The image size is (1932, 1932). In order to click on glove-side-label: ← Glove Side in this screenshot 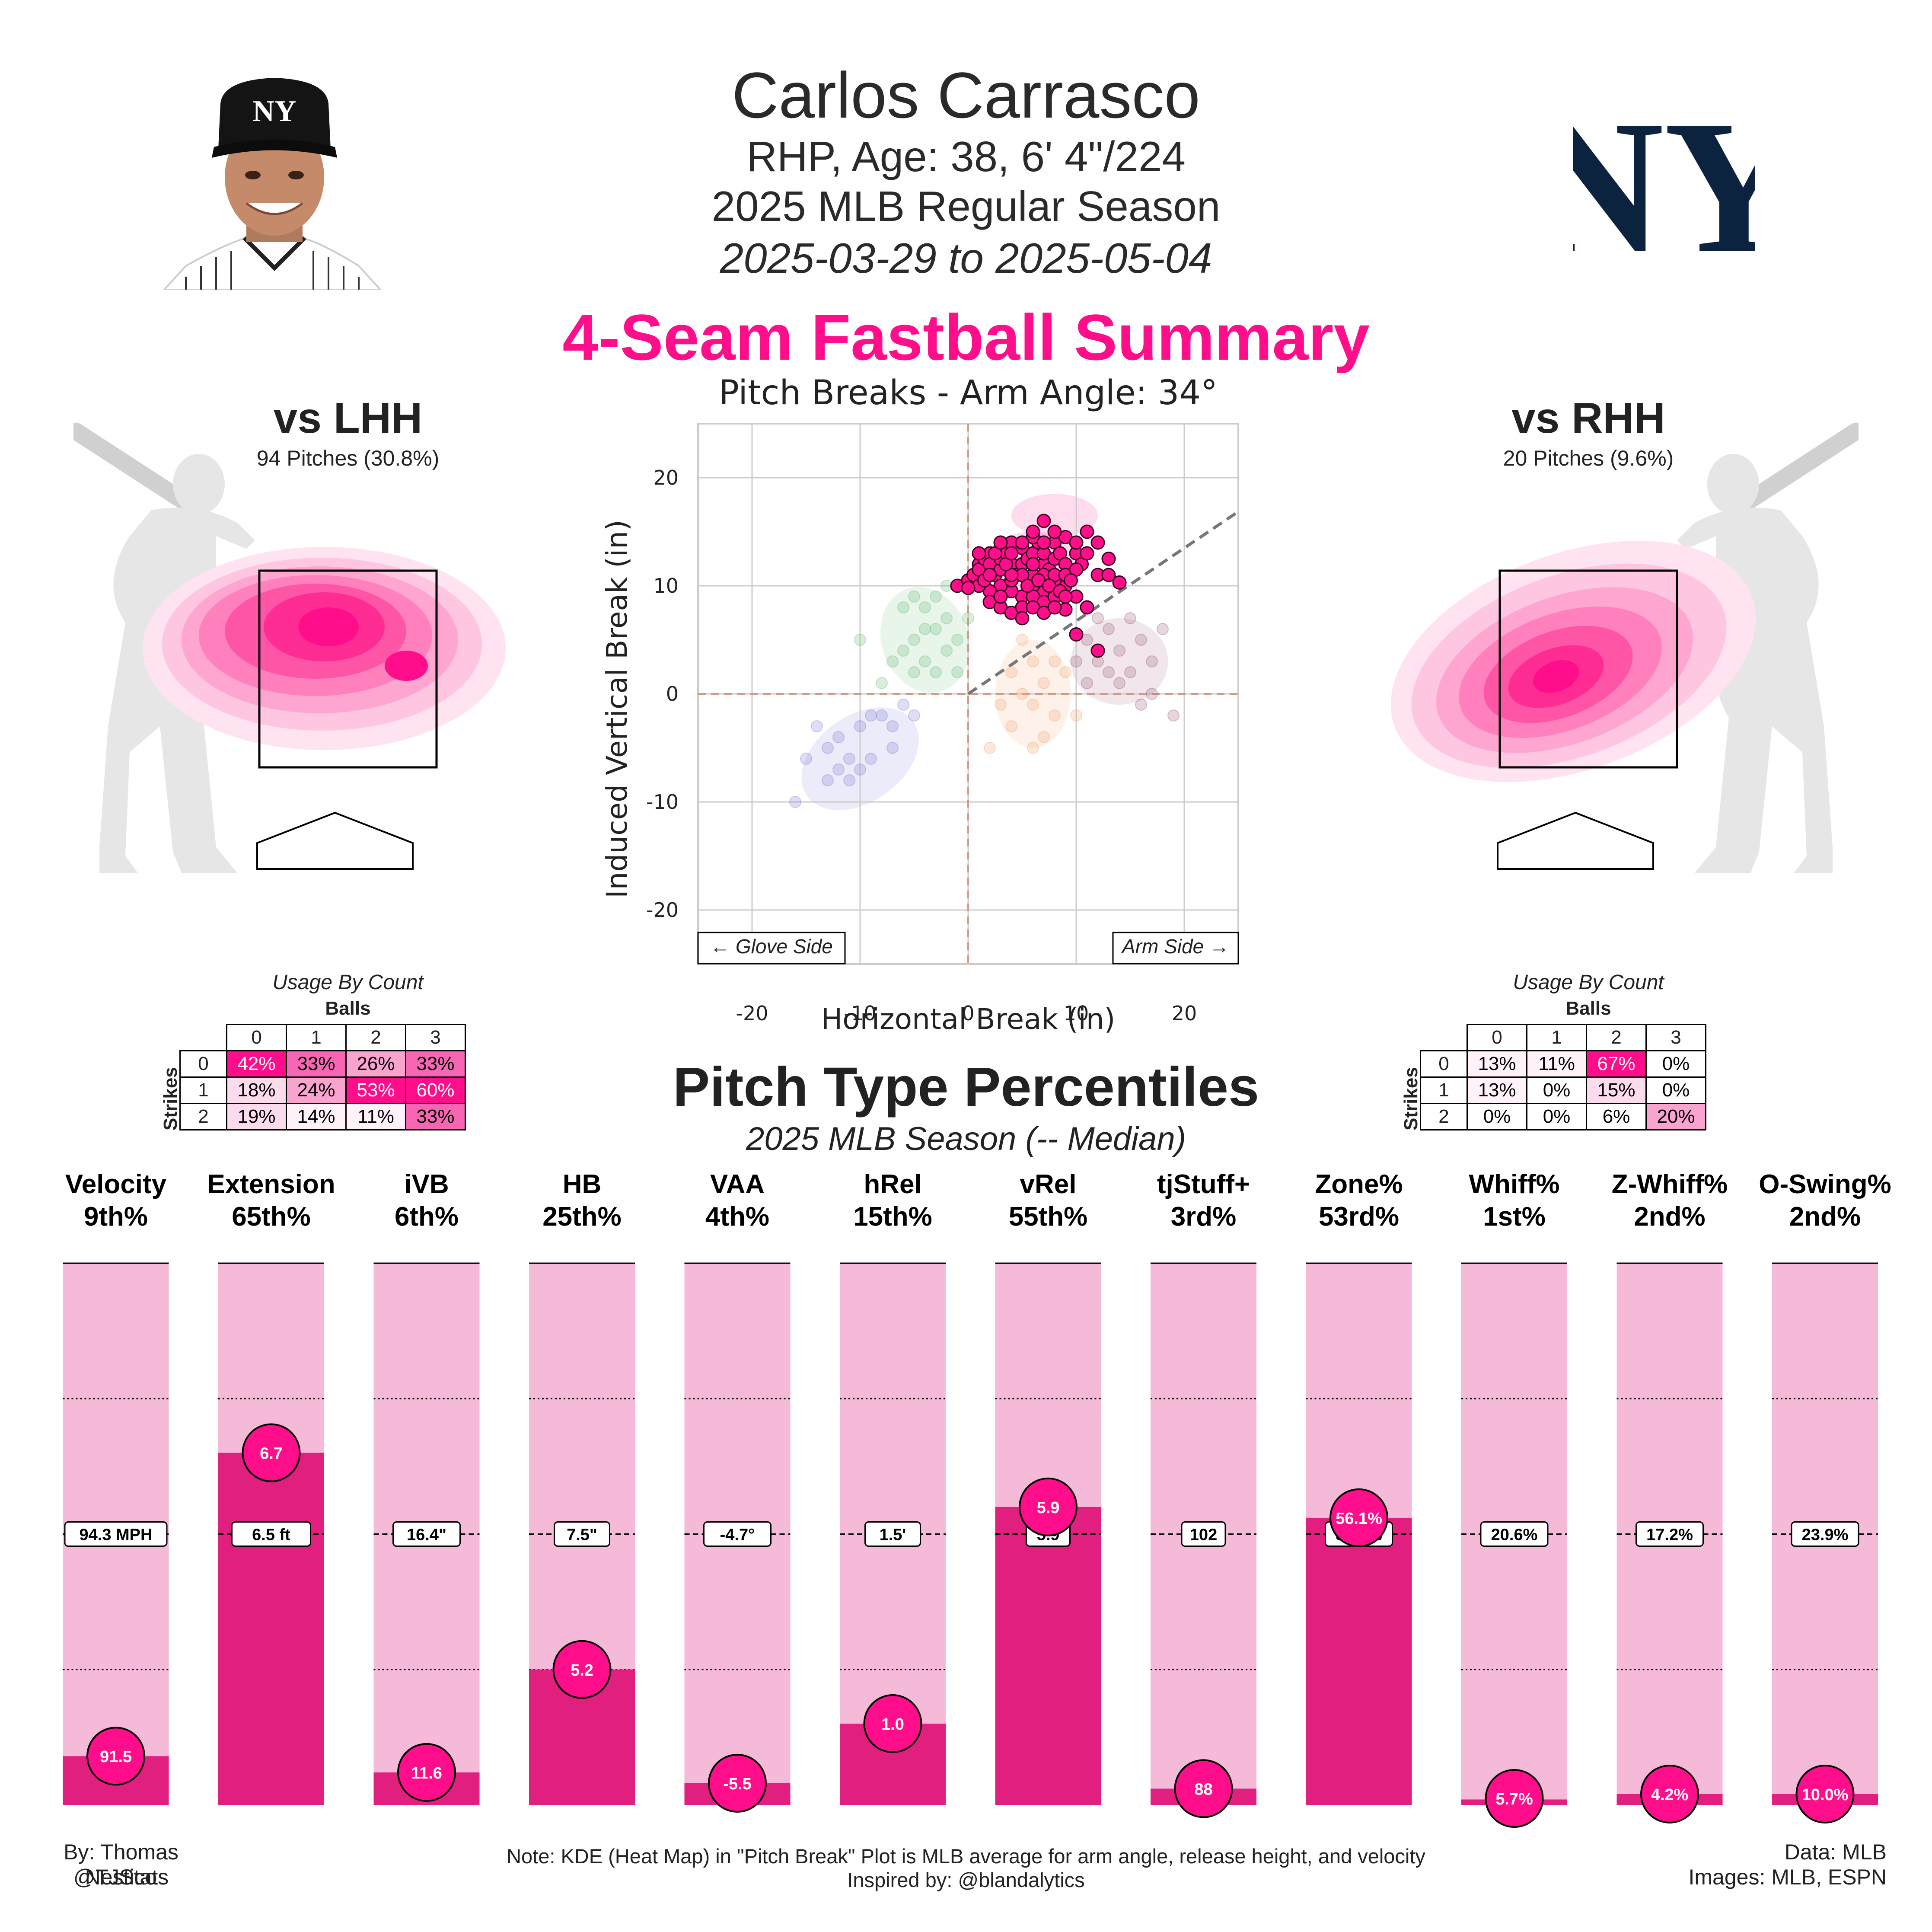, I will do `click(771, 946)`.